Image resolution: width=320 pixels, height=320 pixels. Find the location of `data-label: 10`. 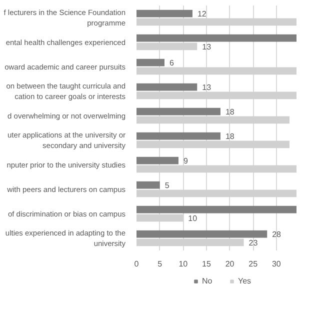

data-label: 10 is located at coordinates (193, 218).